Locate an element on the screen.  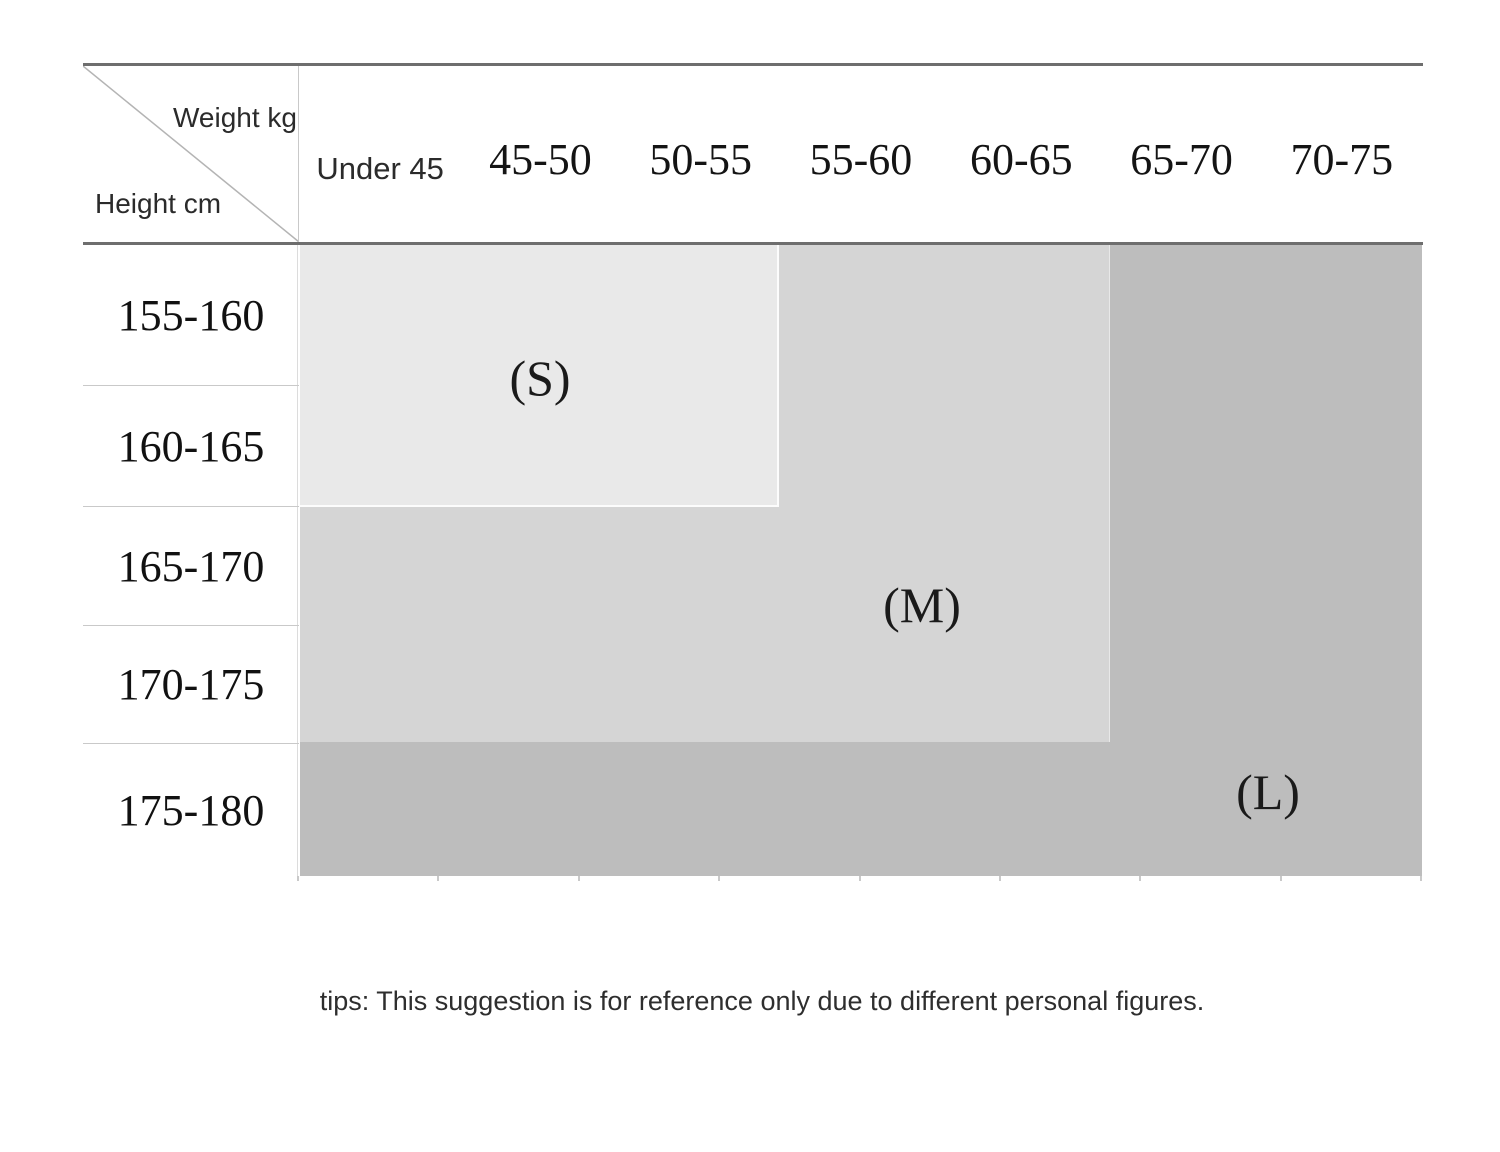
row-header: 175-180 is located at coordinates (191, 810).